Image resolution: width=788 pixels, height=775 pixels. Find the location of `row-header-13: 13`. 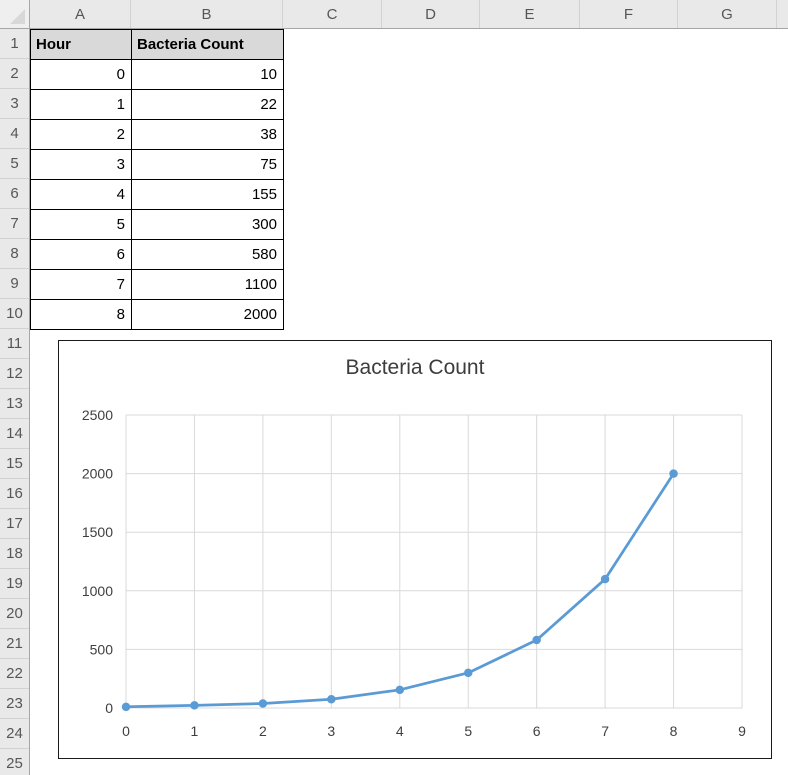

row-header-13: 13 is located at coordinates (14, 404).